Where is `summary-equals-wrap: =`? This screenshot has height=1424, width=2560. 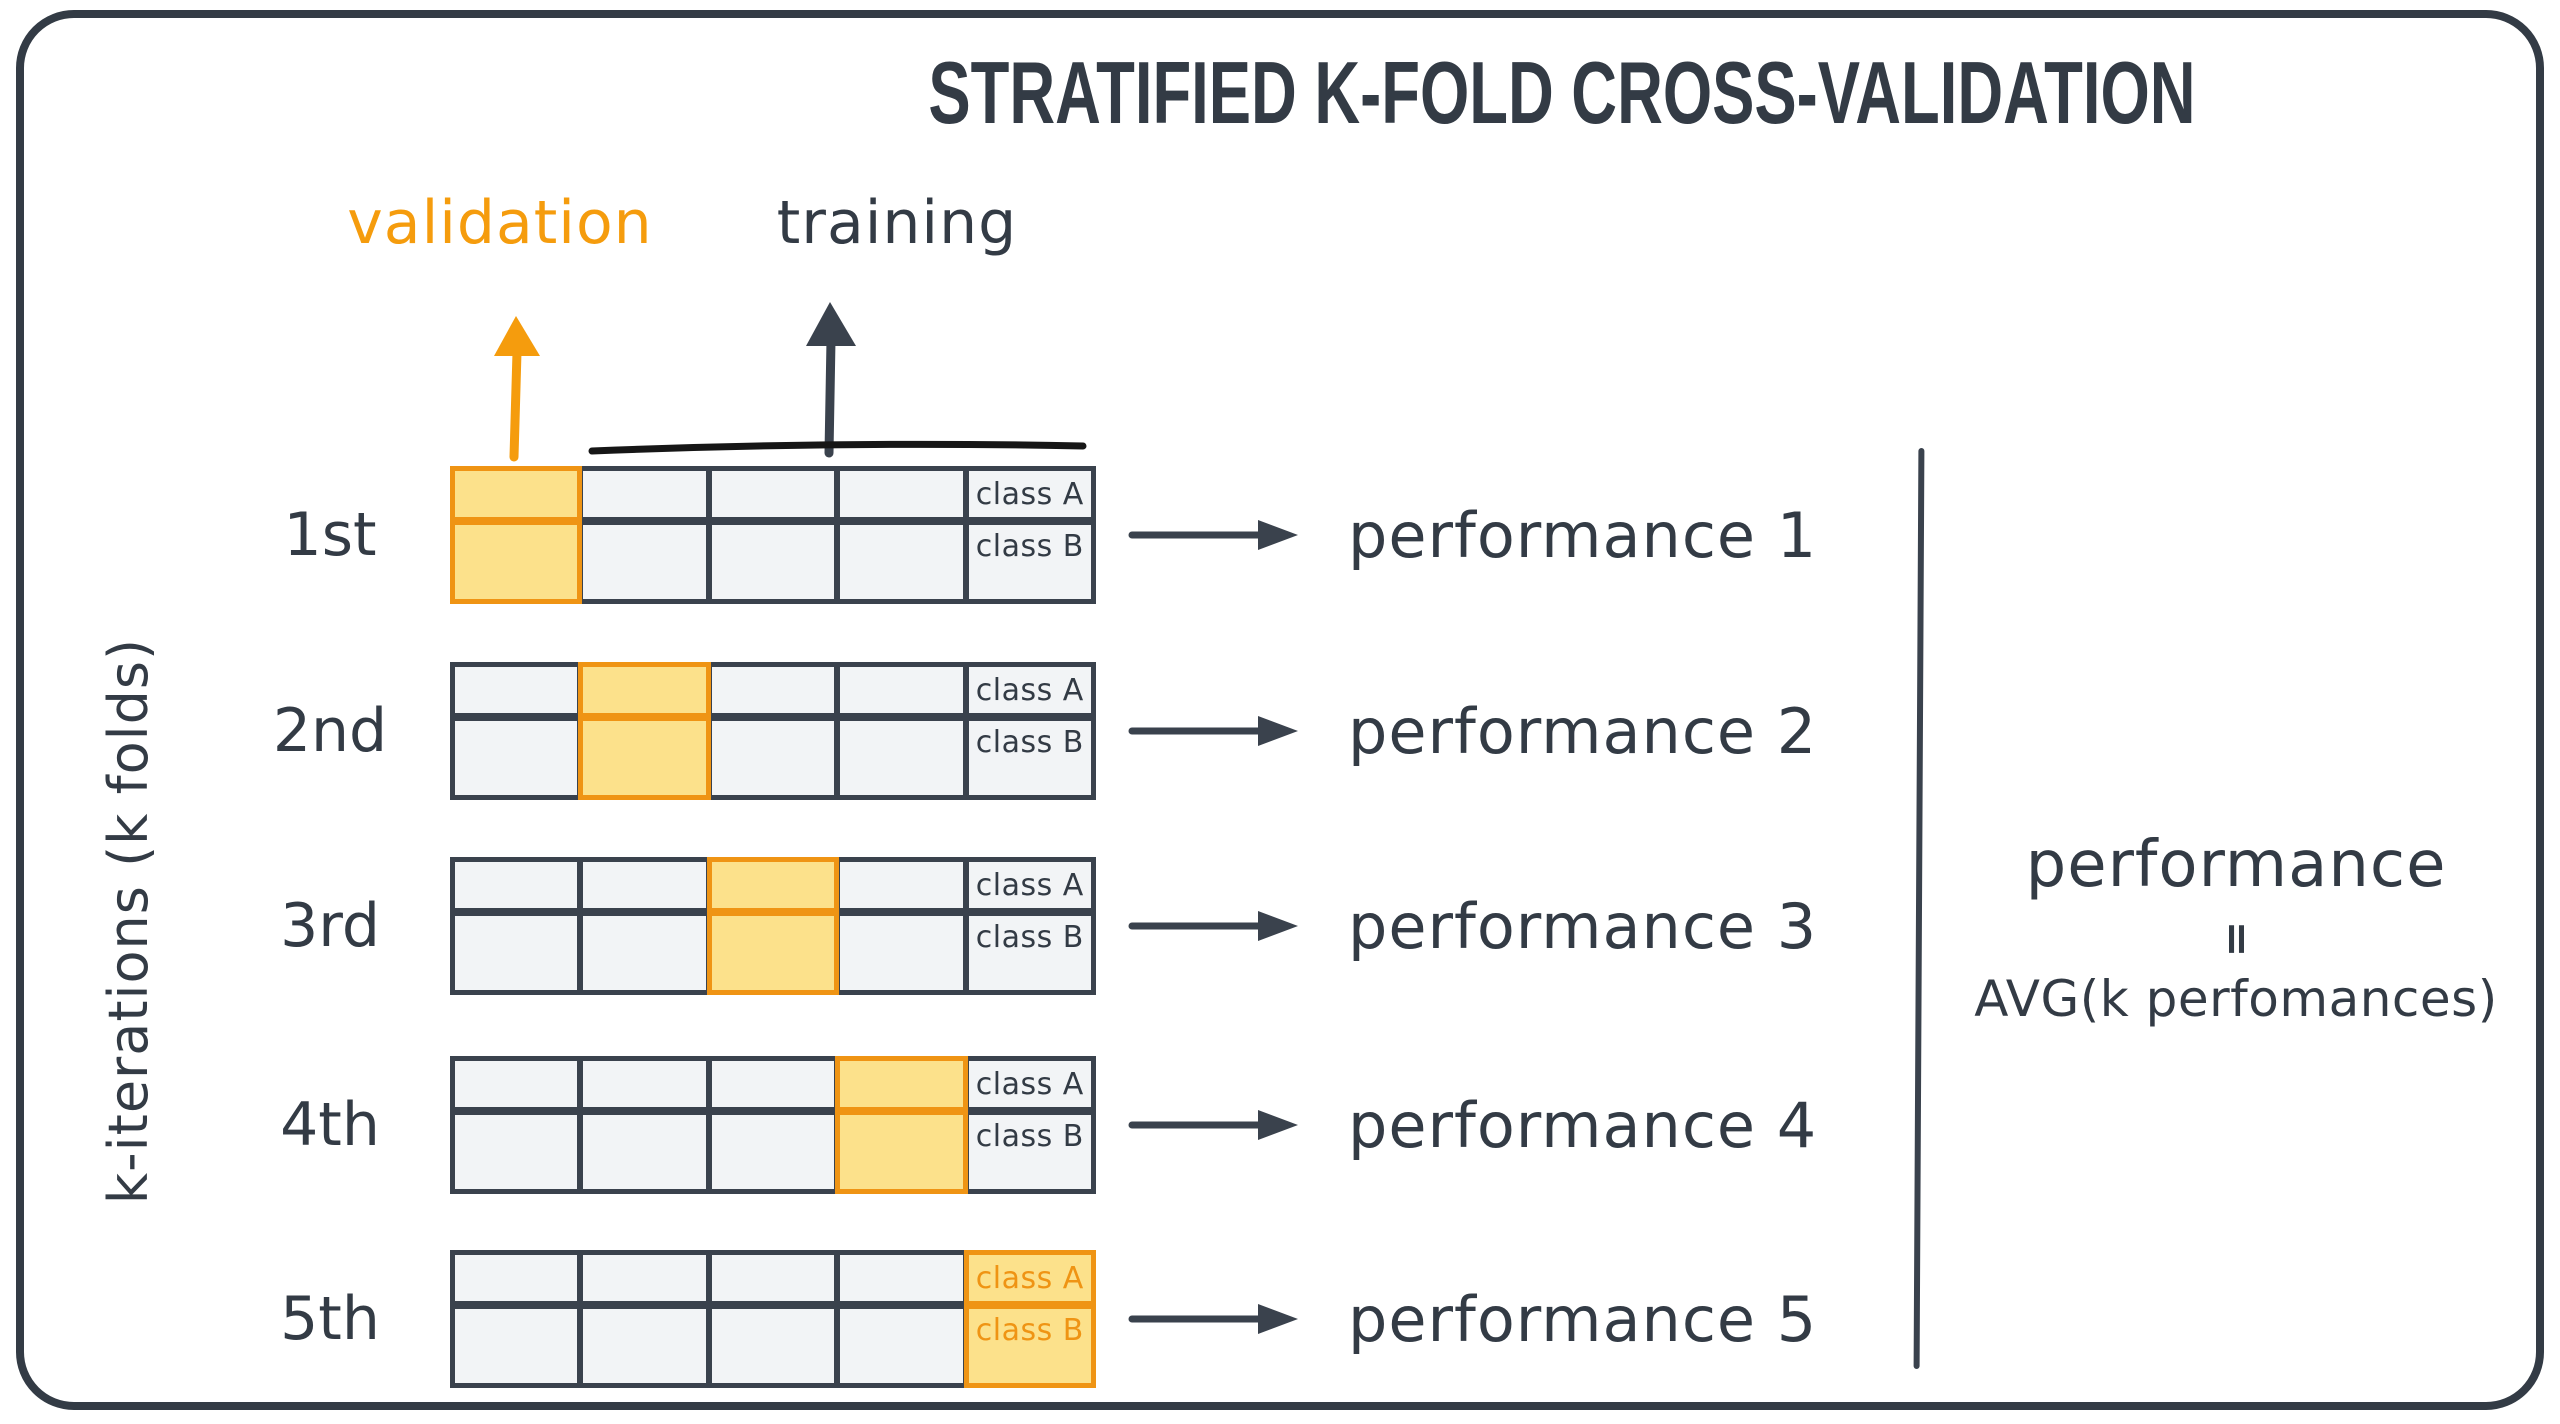 summary-equals-wrap: = is located at coordinates (2236, 932).